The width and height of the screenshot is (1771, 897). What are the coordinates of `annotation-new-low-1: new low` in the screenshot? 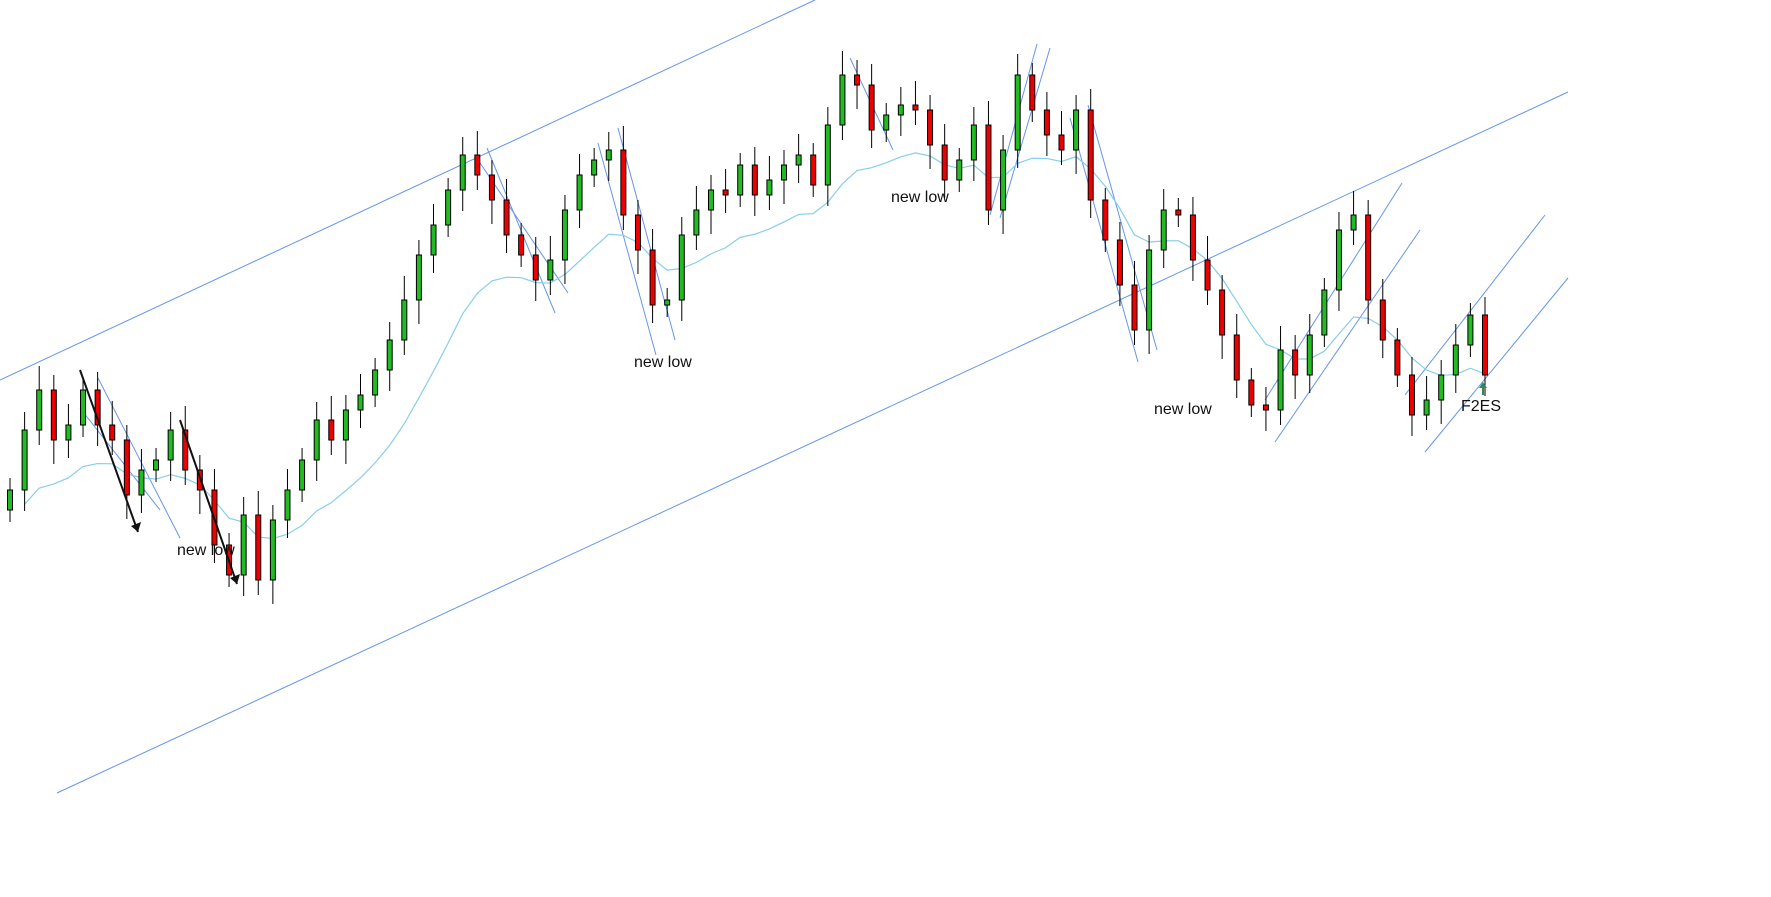 It's located at (206, 550).